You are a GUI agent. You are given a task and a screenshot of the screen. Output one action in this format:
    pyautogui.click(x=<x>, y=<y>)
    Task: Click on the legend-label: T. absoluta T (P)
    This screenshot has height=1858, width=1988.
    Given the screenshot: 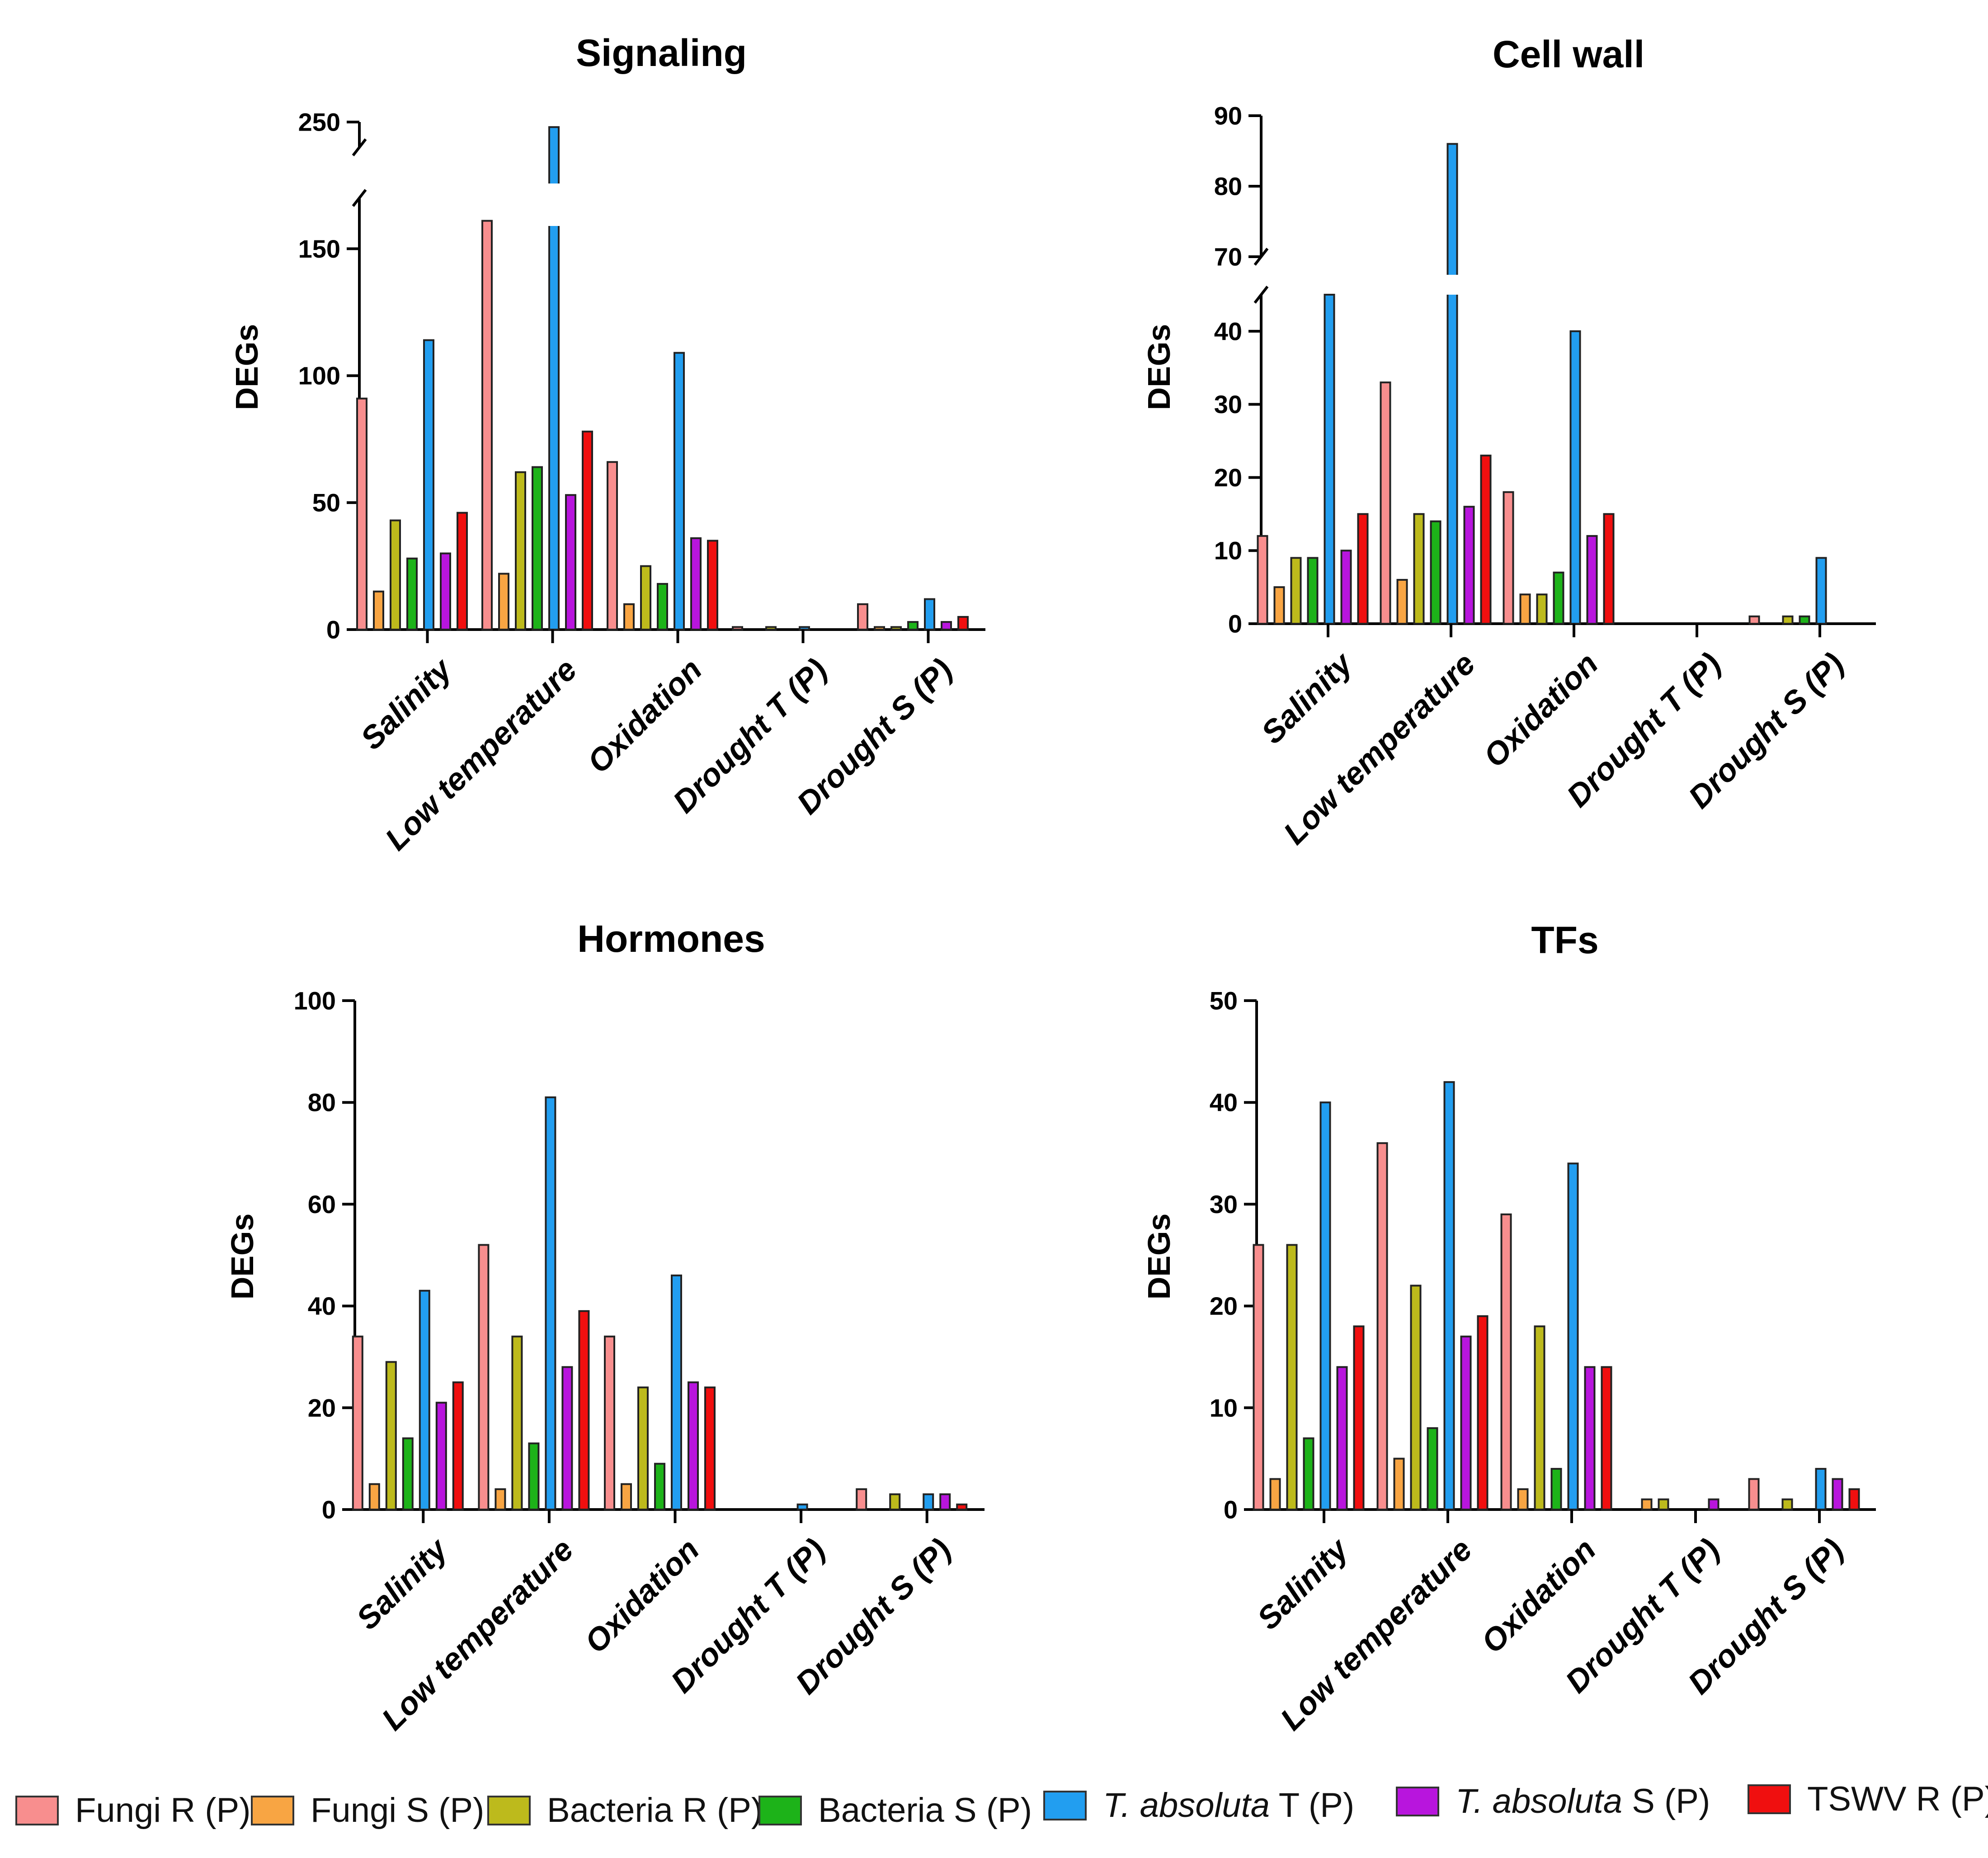 What is the action you would take?
    pyautogui.click(x=1228, y=1805)
    